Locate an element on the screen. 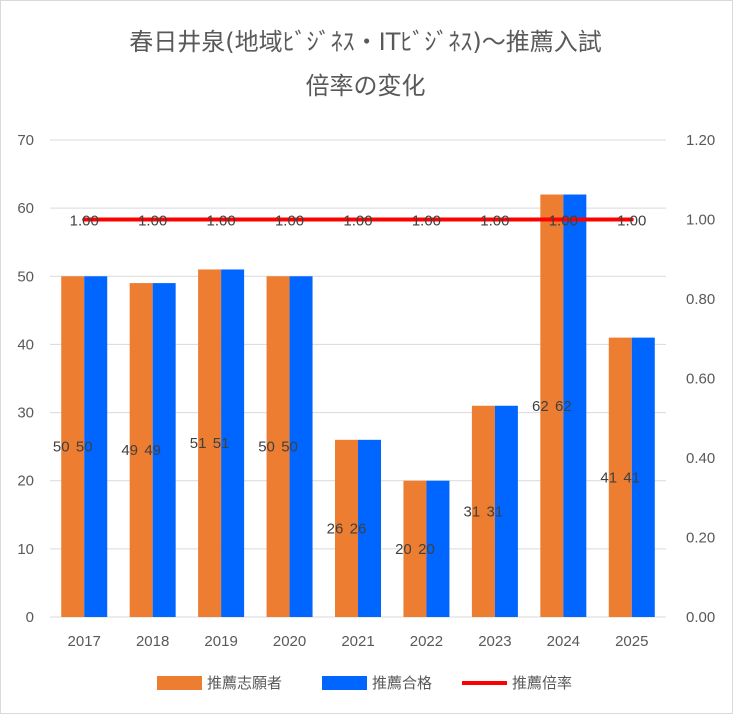  data-label-推薦倍率-2023: 1.00 is located at coordinates (494, 221).